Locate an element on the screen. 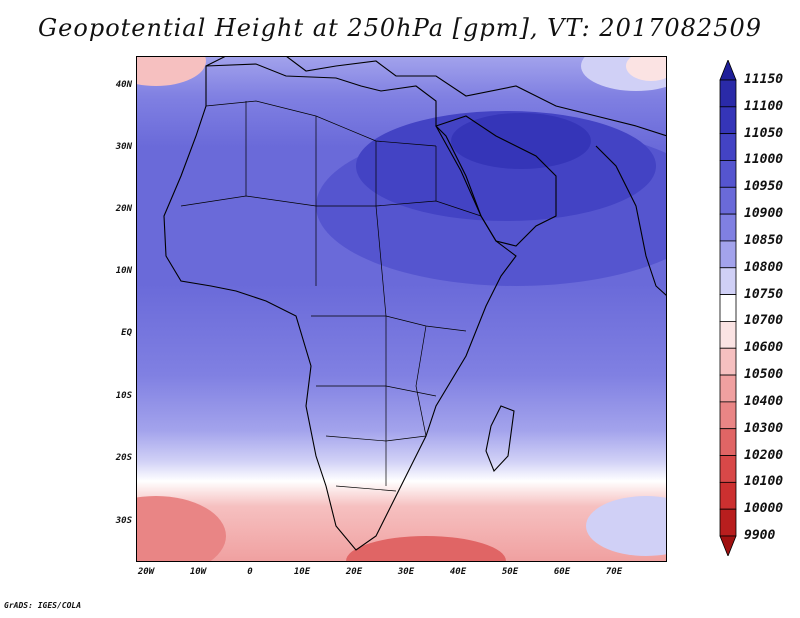 This screenshot has width=800, height=618. lat-label-10n: 10N is located at coordinates (123, 271).